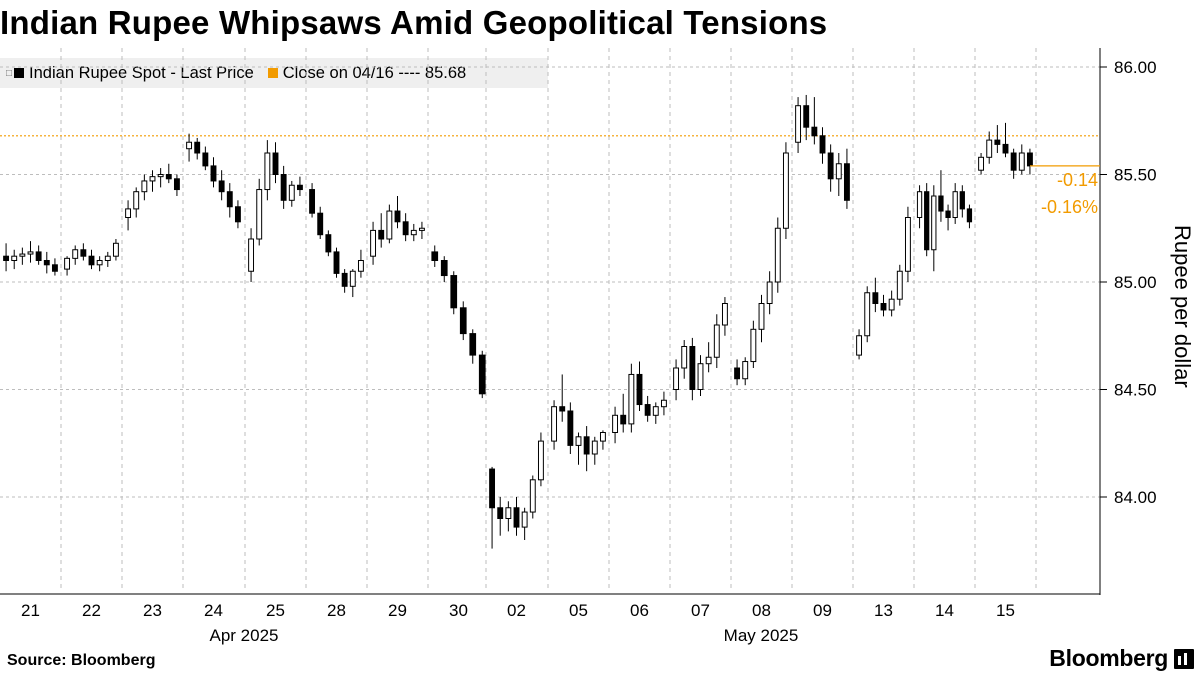 Image resolution: width=1200 pixels, height=675 pixels. Describe the element at coordinates (141, 72) in the screenshot. I see `legend-series-label: Indian Rupee Spot - Last Price` at that location.